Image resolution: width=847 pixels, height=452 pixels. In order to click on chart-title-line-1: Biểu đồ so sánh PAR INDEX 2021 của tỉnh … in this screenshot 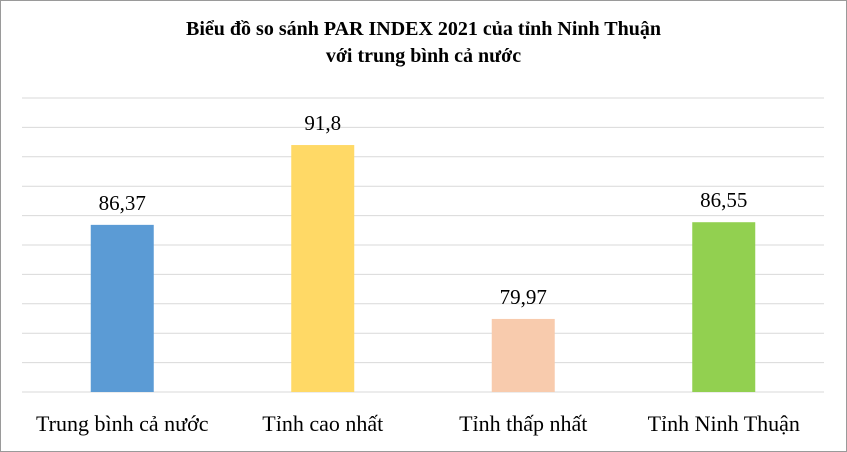, I will do `click(423, 29)`.